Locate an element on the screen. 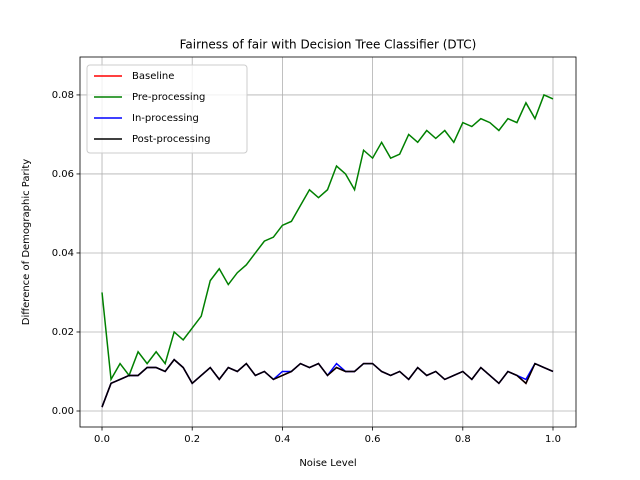  y-tick-label: 0.04 is located at coordinates (63, 253).